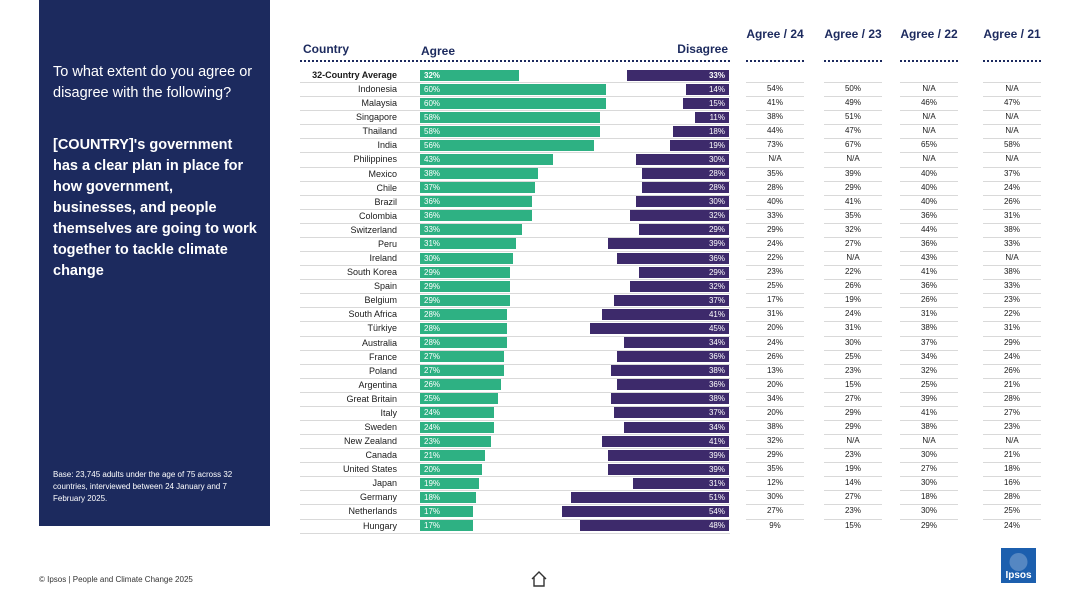  I want to click on agree21-header: Agree / 21, so click(1012, 34).